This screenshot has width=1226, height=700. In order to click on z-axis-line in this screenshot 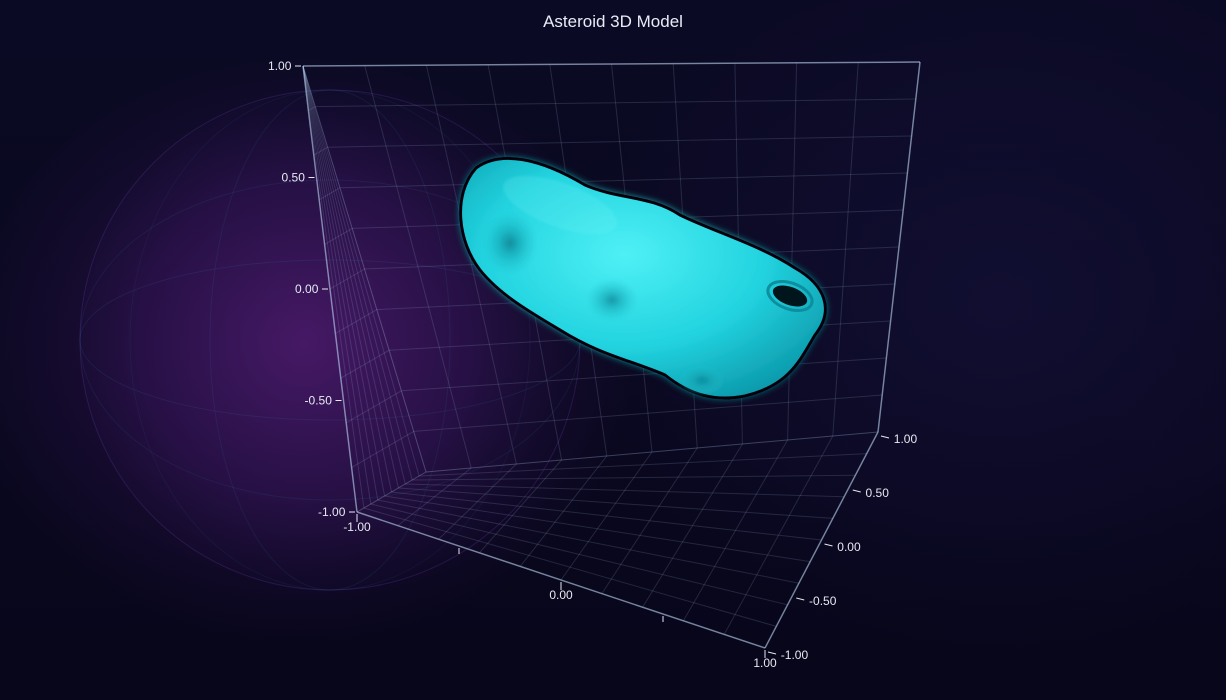, I will do `click(821, 540)`.